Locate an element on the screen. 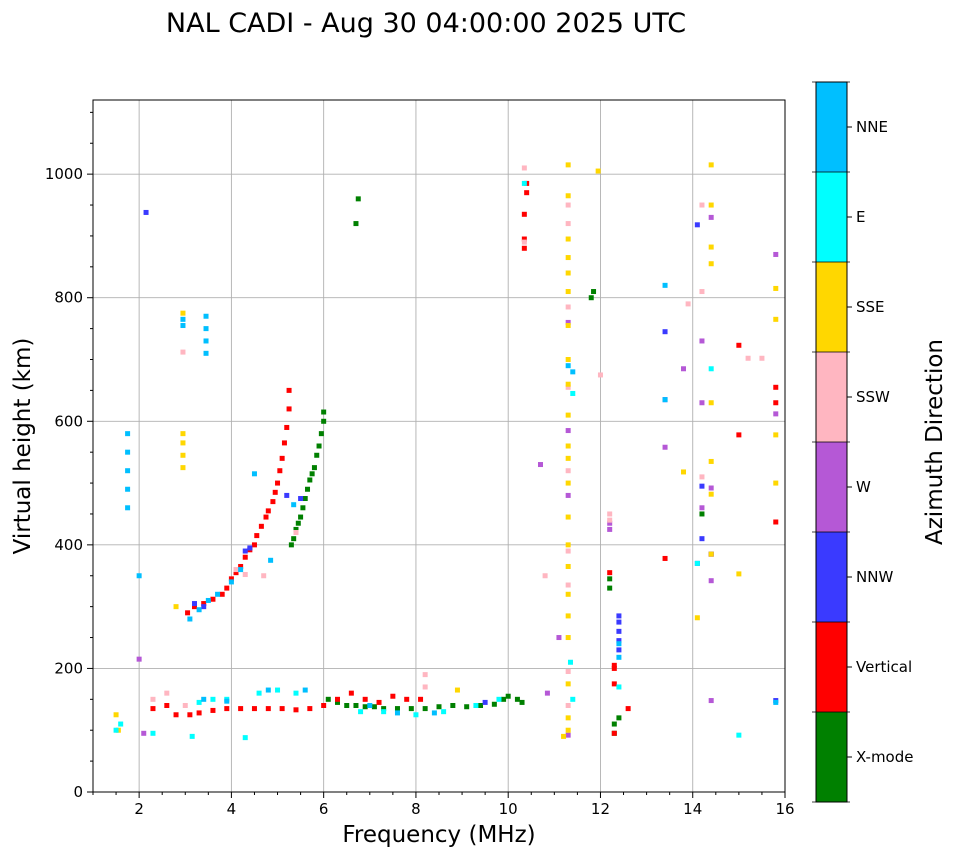 The width and height of the screenshot is (958, 857). x-tick-label: 2 is located at coordinates (139, 809).